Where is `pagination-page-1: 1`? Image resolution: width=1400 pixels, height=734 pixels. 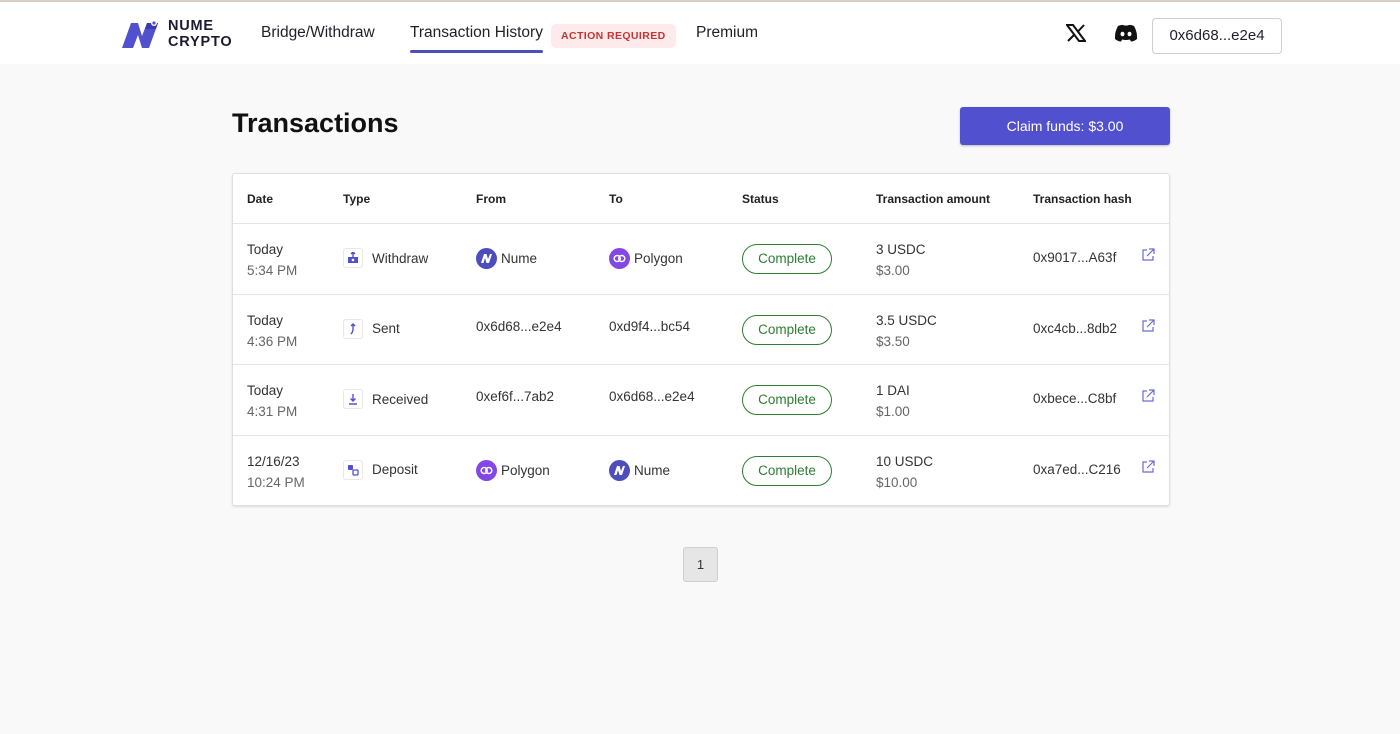
pagination-page-1: 1 is located at coordinates (700, 564).